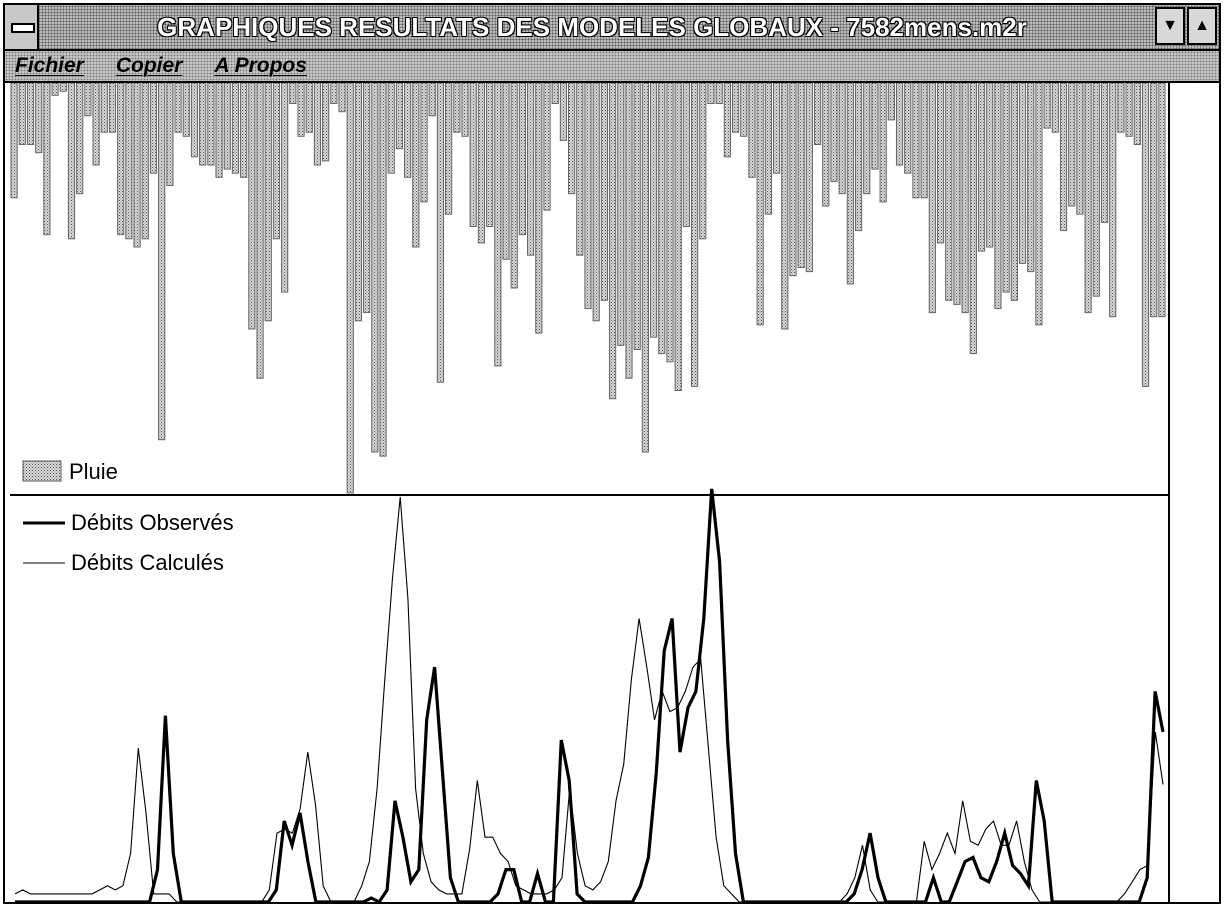 This screenshot has height=907, width=1224. What do you see at coordinates (612, 67) in the screenshot?
I see `menu-bar: Fichier Copier A Propos` at bounding box center [612, 67].